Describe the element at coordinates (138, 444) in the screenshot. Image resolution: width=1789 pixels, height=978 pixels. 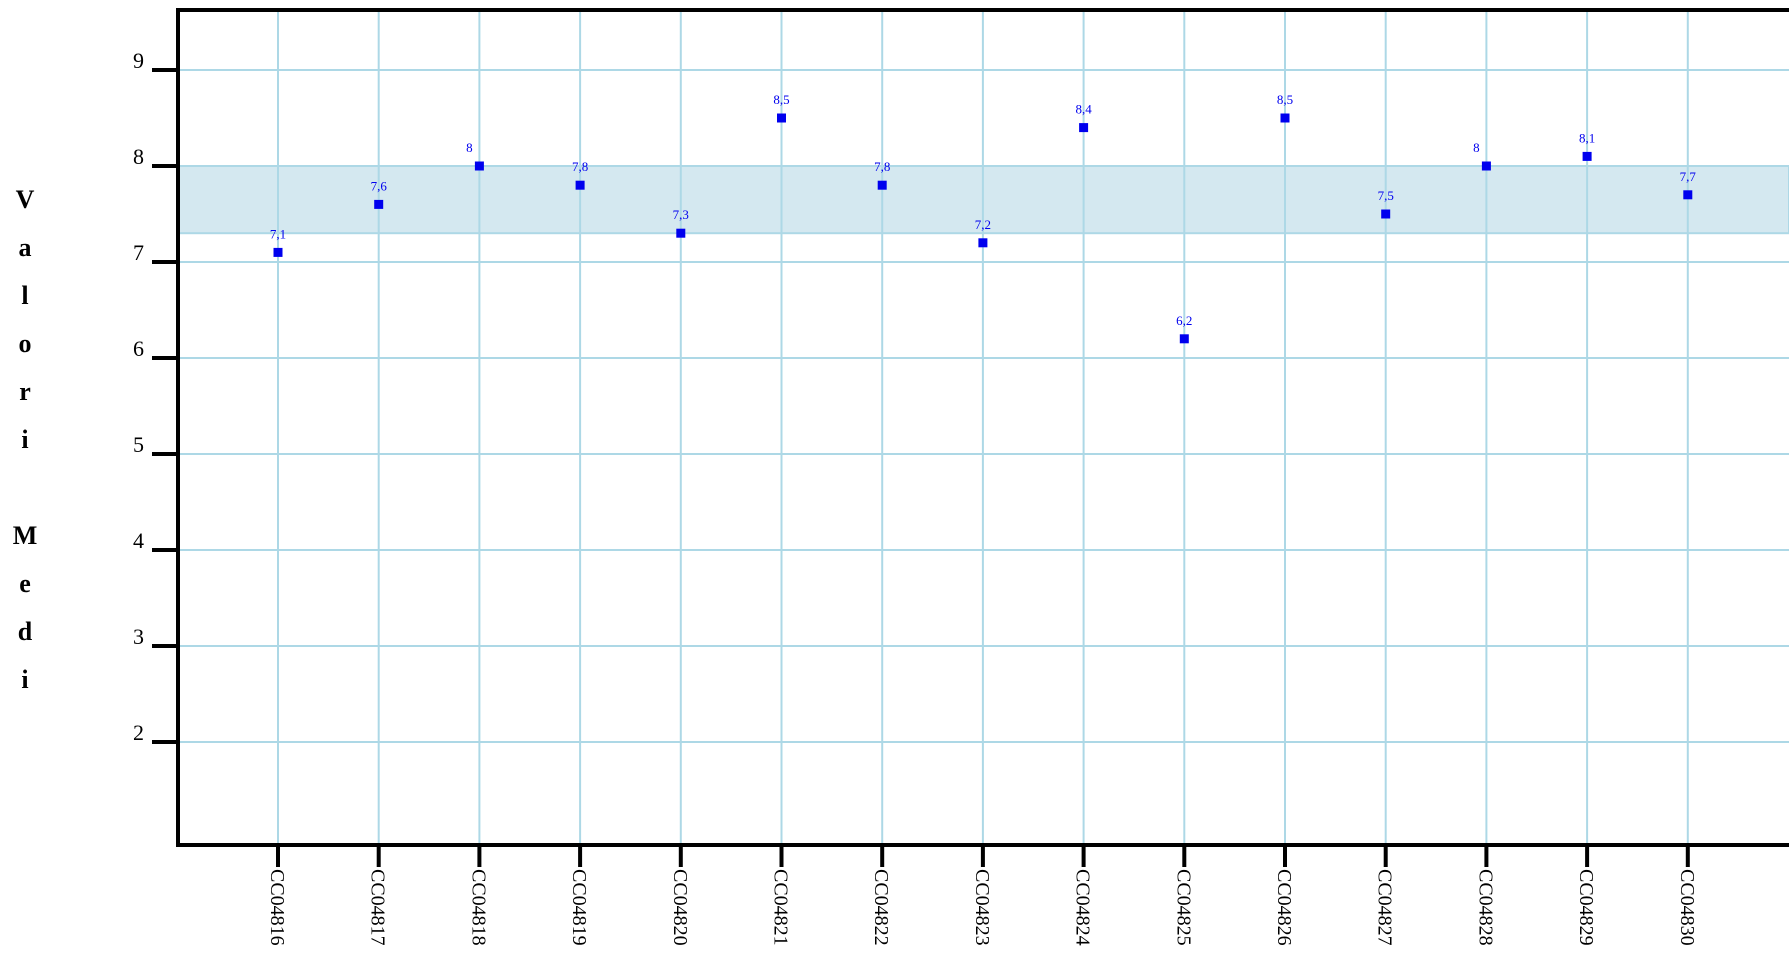
I see `y-tick-label: 5` at that location.